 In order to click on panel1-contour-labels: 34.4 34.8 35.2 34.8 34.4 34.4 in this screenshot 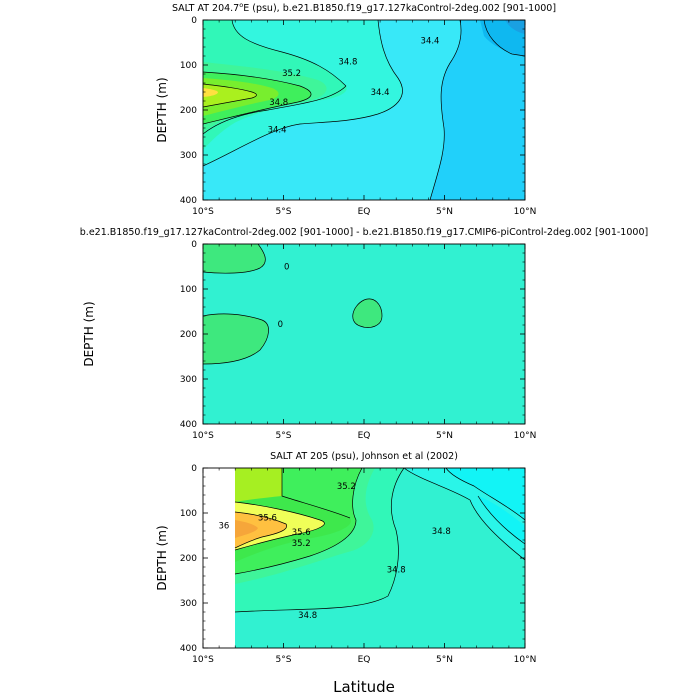, I will do `click(354, 85)`.